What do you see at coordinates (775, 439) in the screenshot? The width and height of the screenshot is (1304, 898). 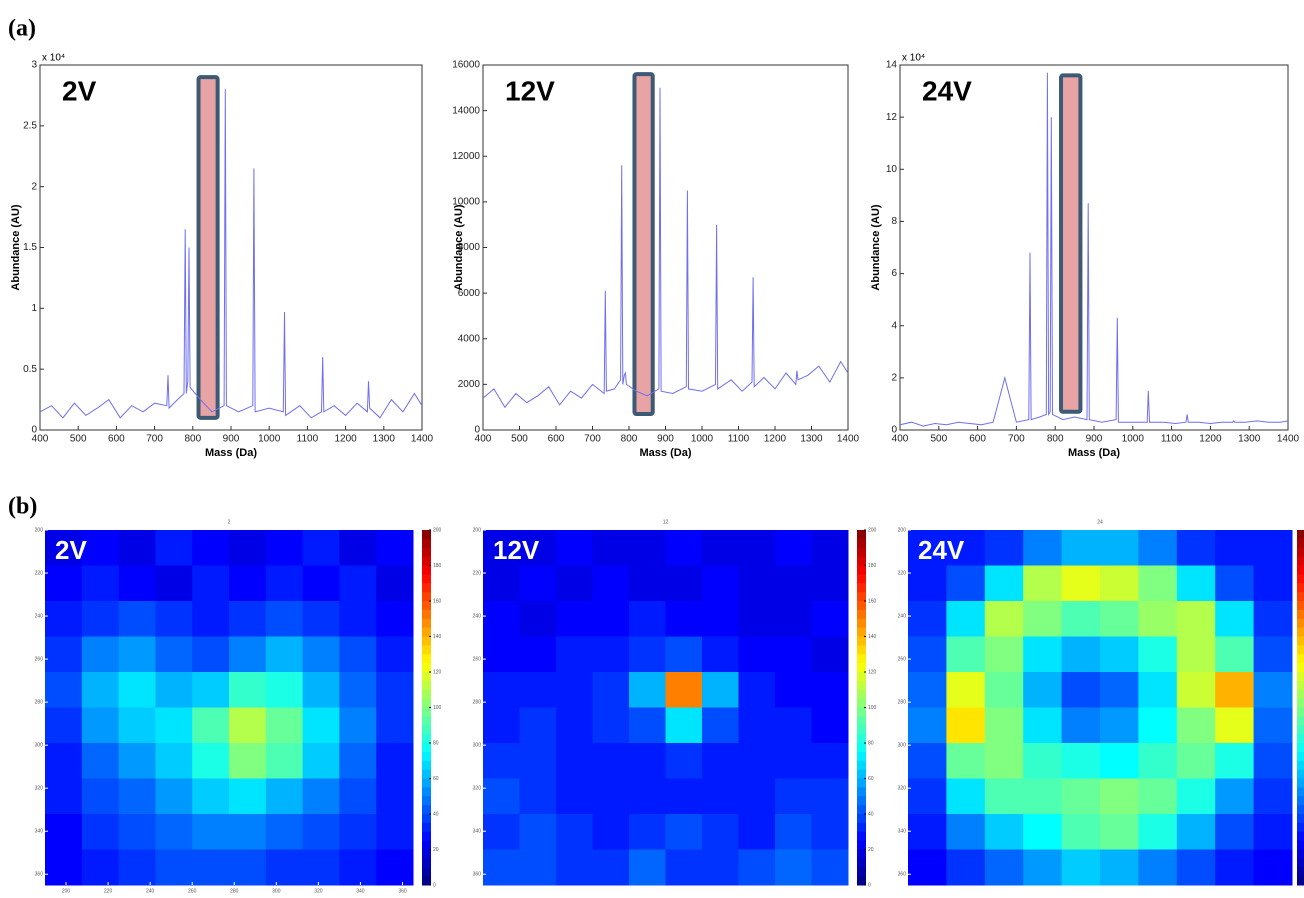 I see `x-tick-label: 1200` at bounding box center [775, 439].